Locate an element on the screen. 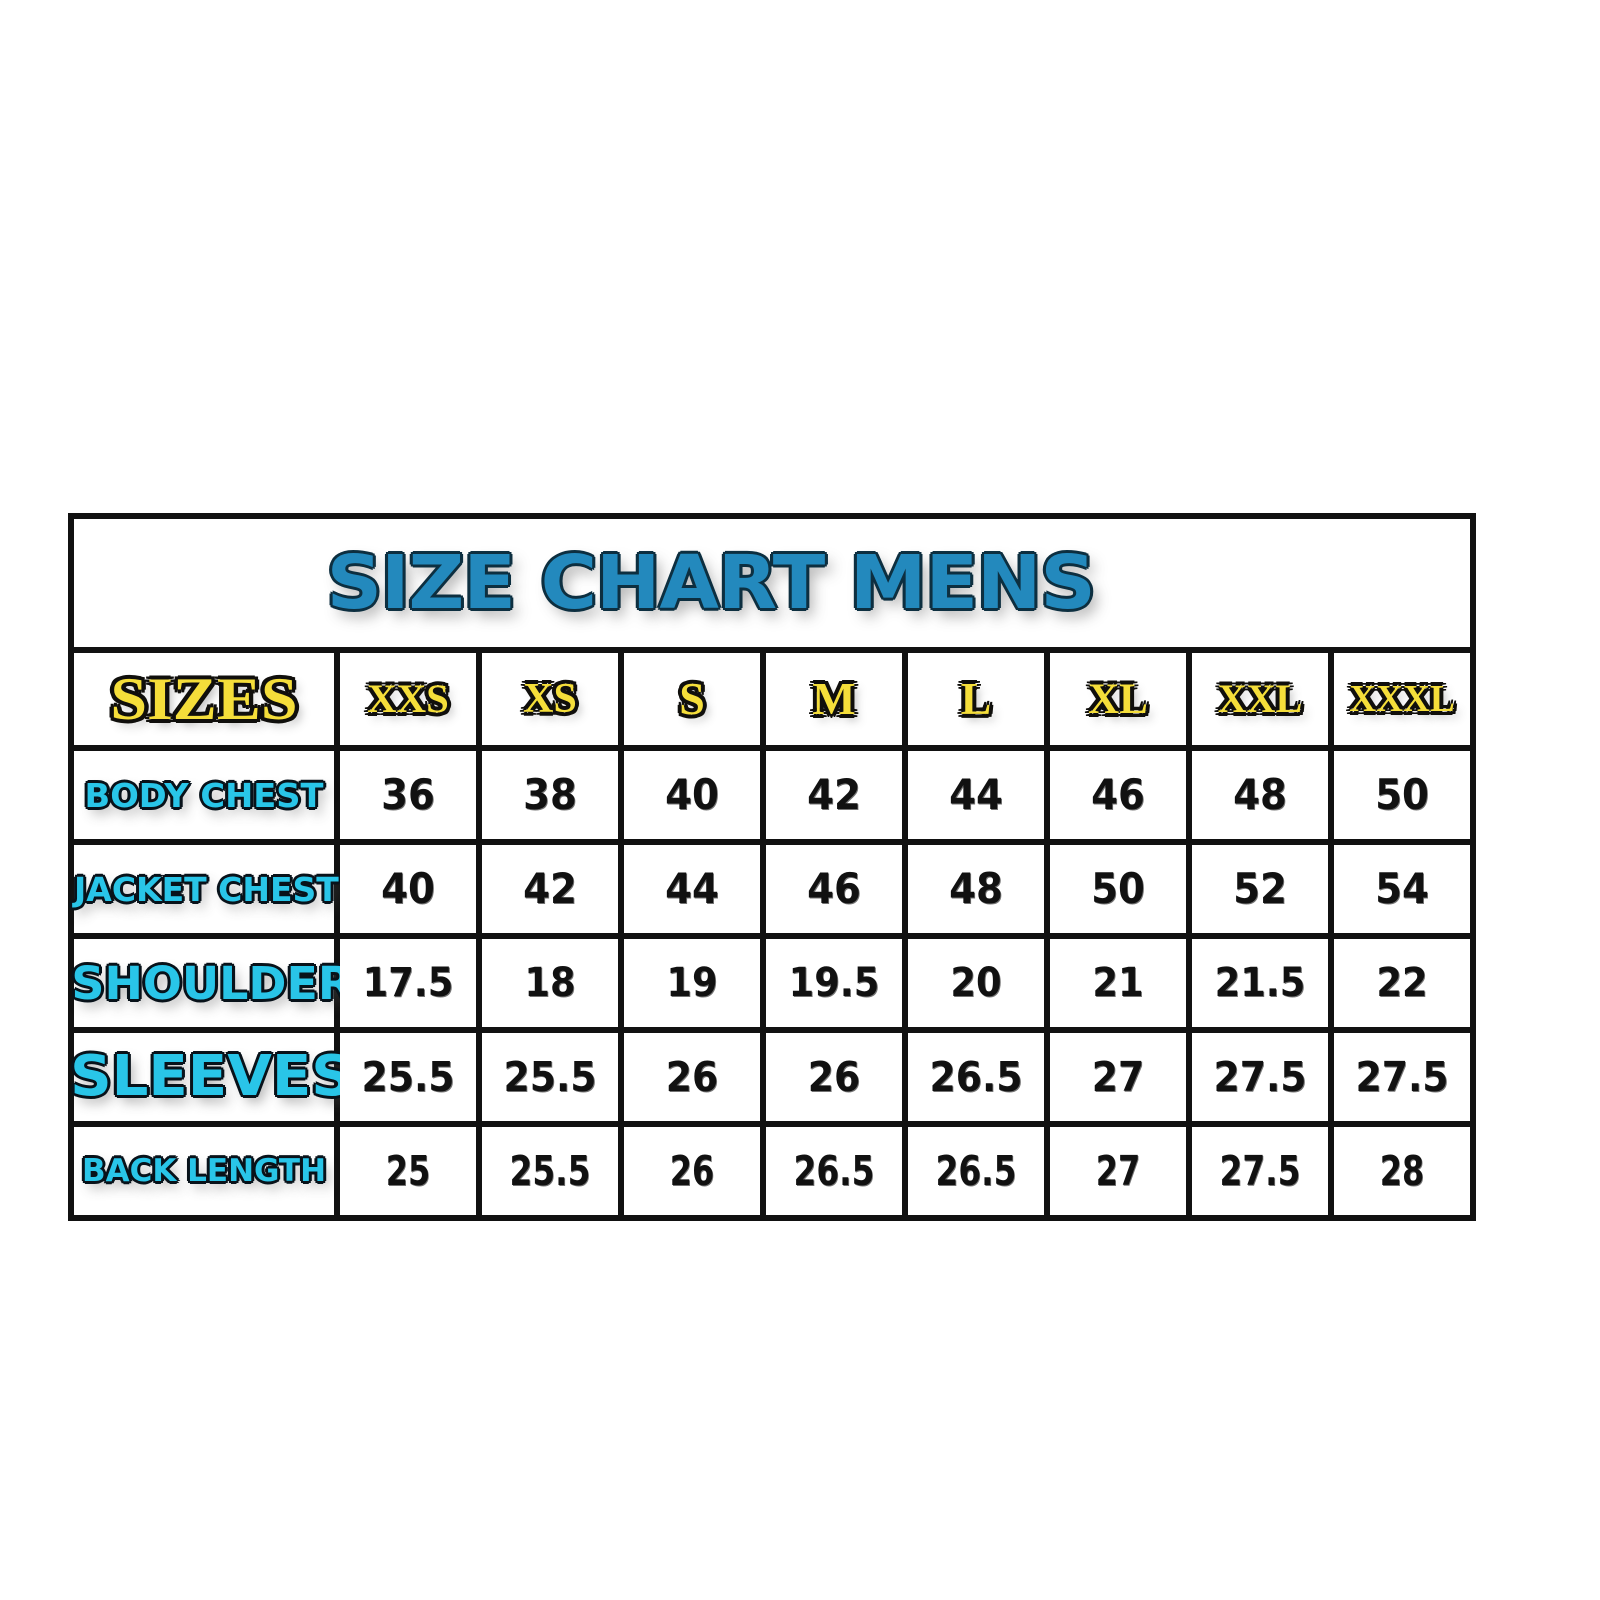  cell-jacket-chest-xxs: 40 is located at coordinates (408, 889).